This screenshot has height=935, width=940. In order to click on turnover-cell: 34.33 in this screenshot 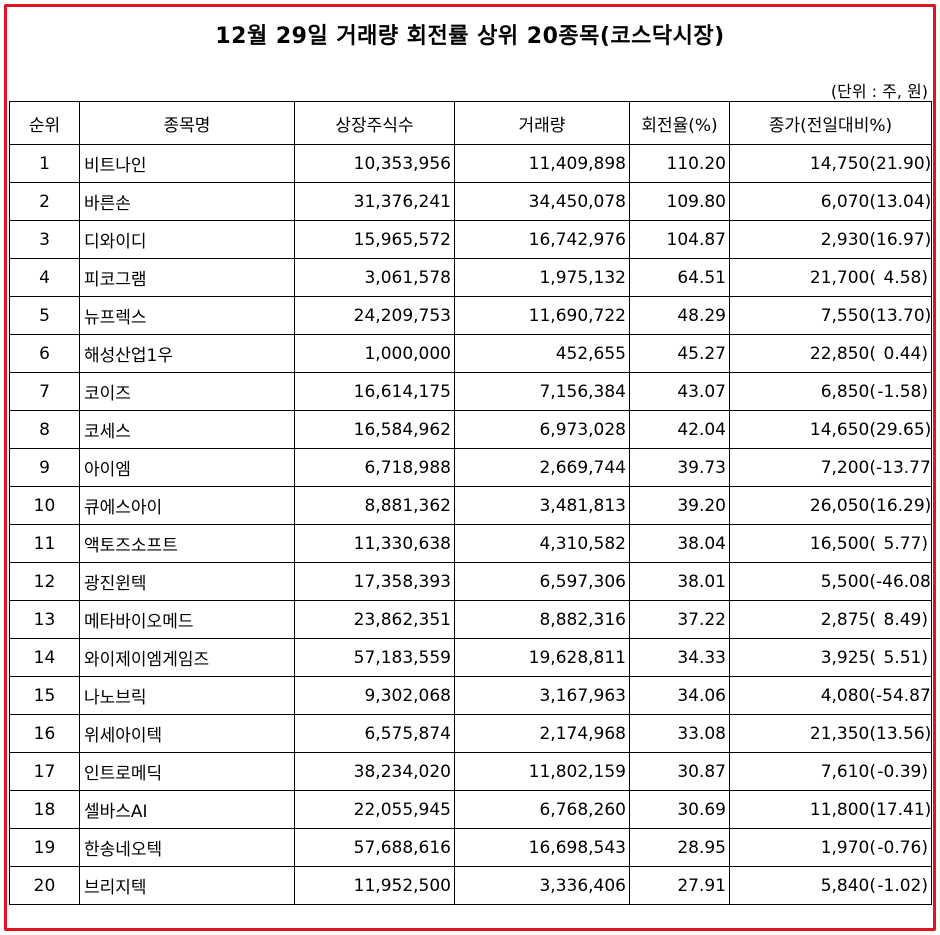, I will do `click(679, 657)`.